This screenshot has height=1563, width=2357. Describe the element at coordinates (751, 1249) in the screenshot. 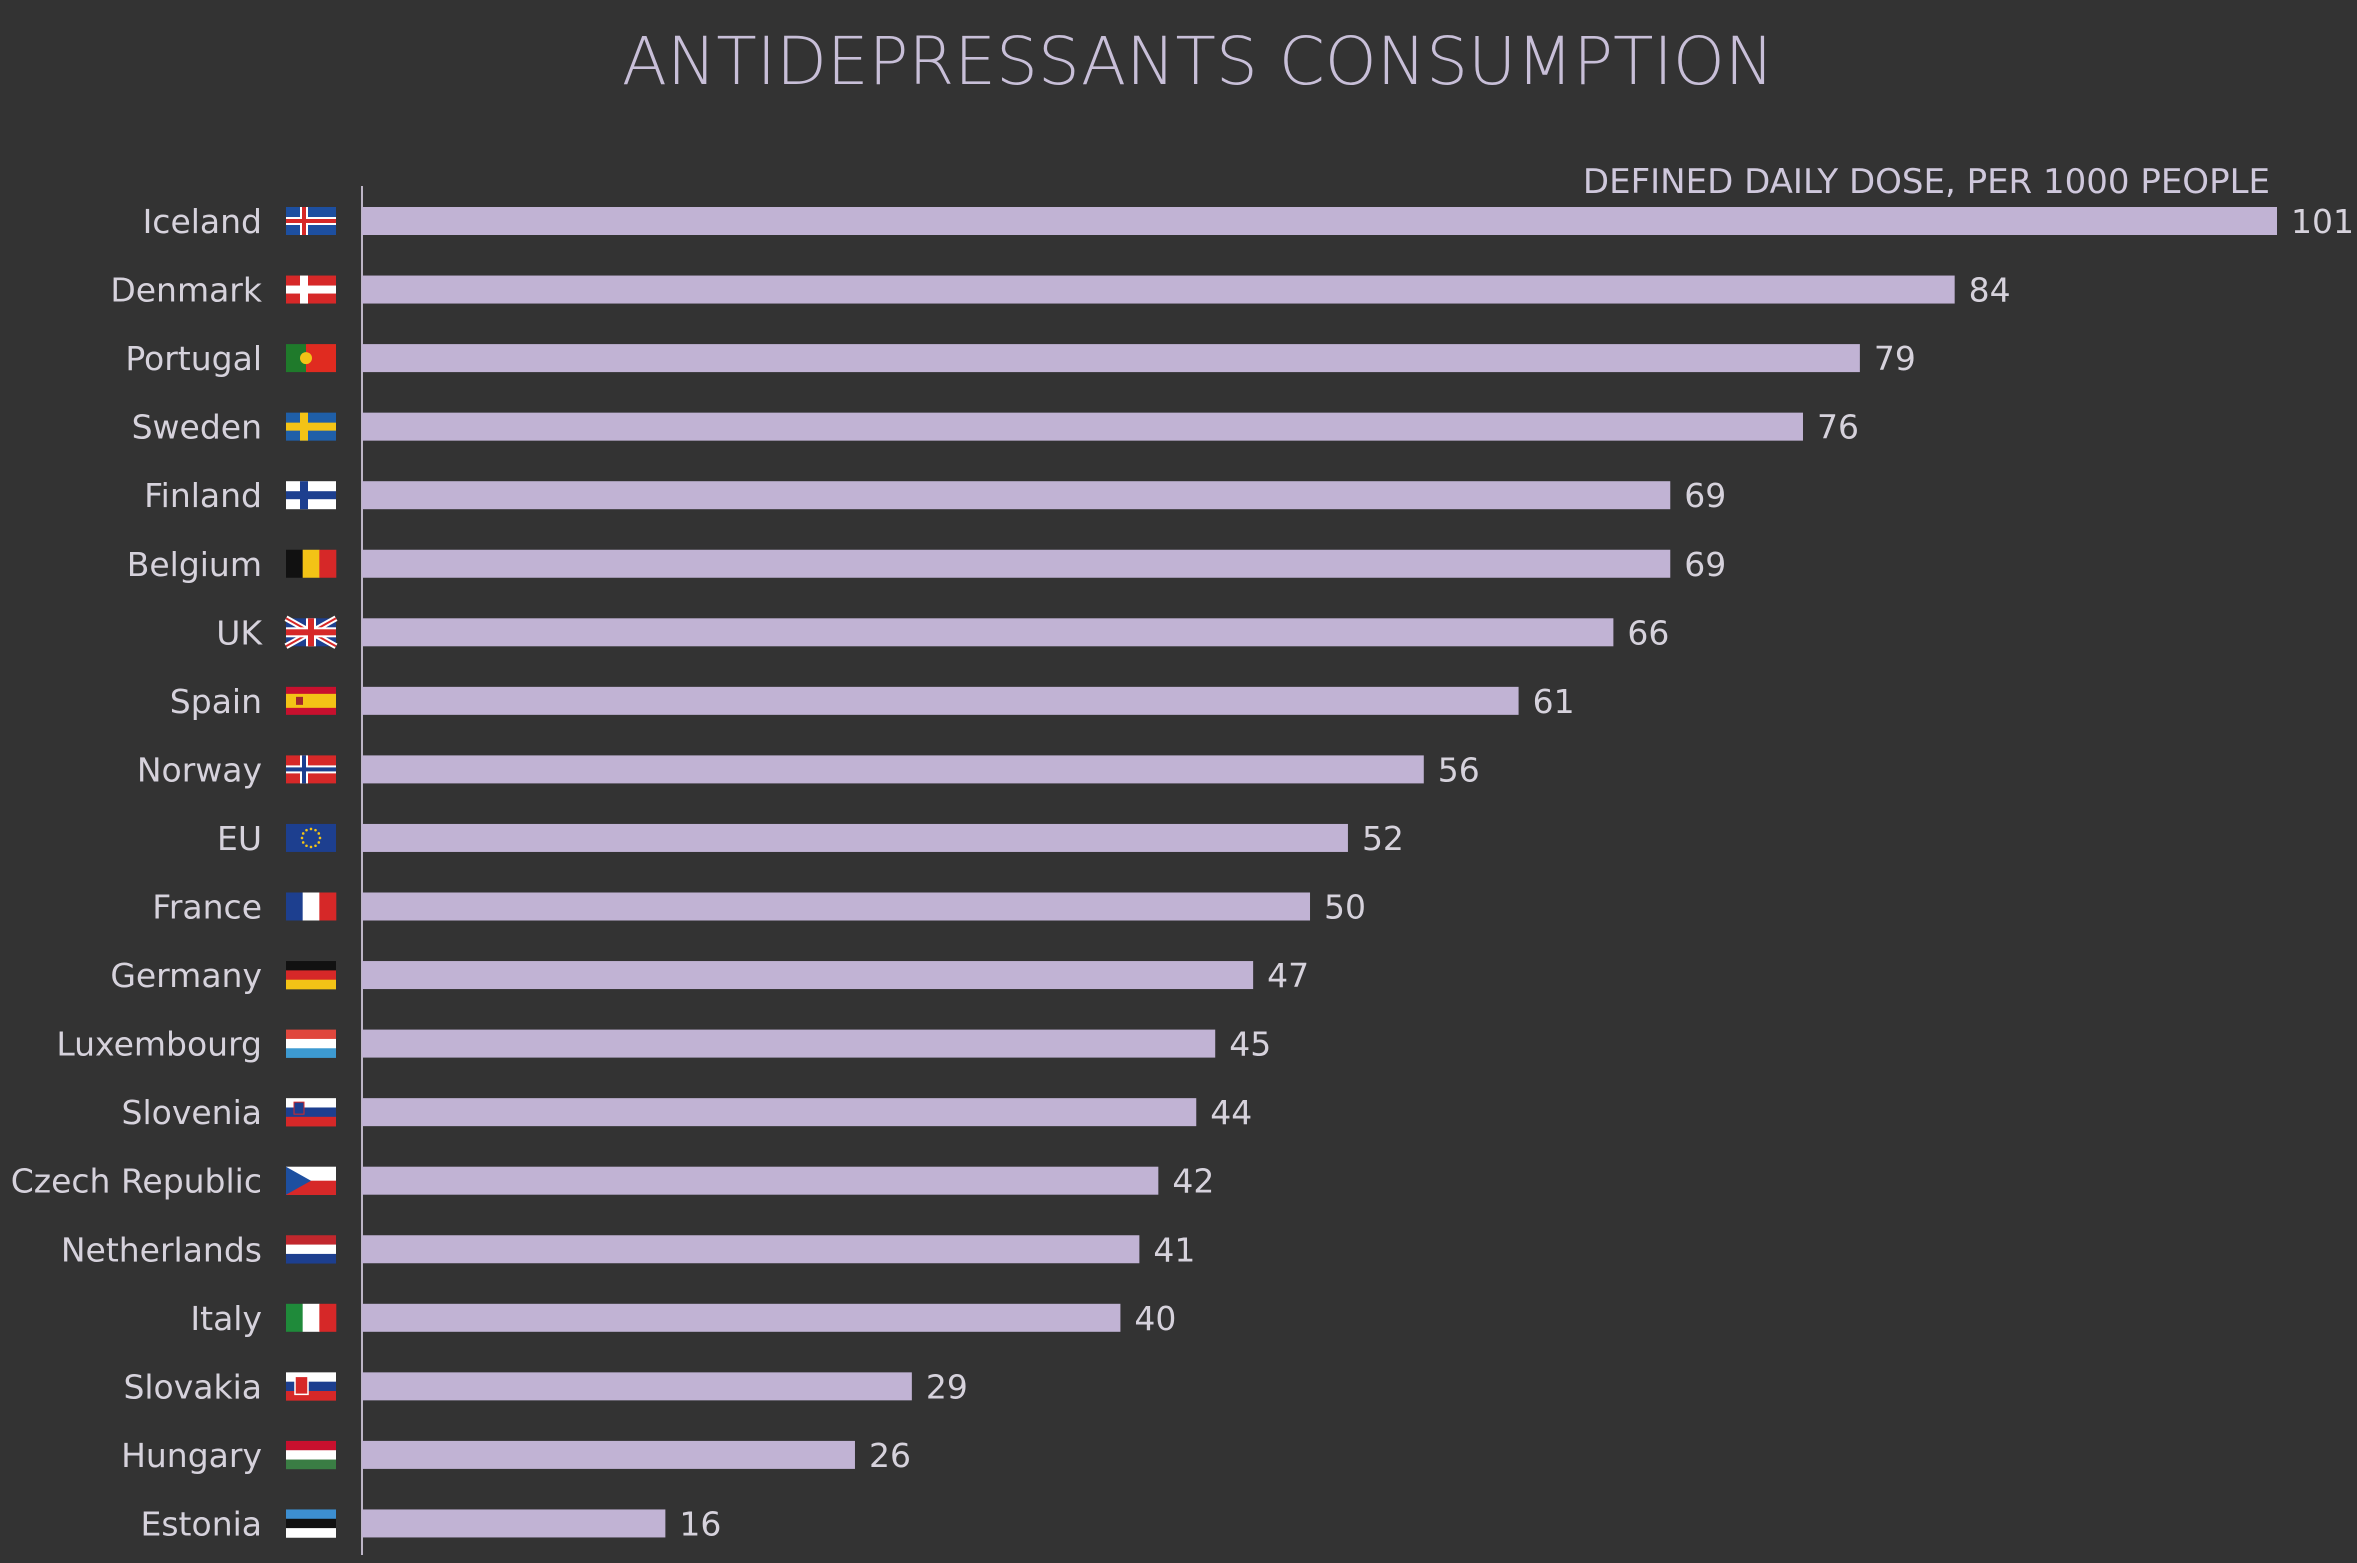

I see `bar-netherlands` at that location.